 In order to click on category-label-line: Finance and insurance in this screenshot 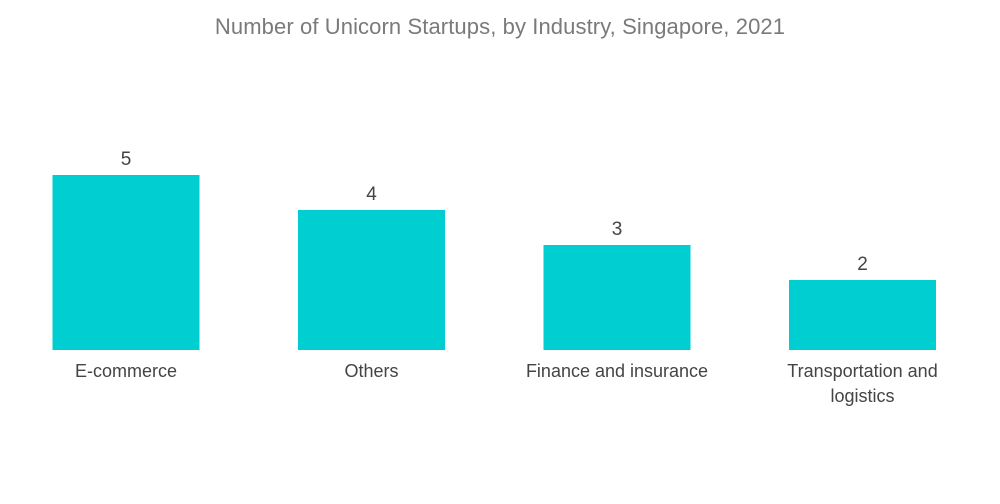, I will do `click(617, 371)`.